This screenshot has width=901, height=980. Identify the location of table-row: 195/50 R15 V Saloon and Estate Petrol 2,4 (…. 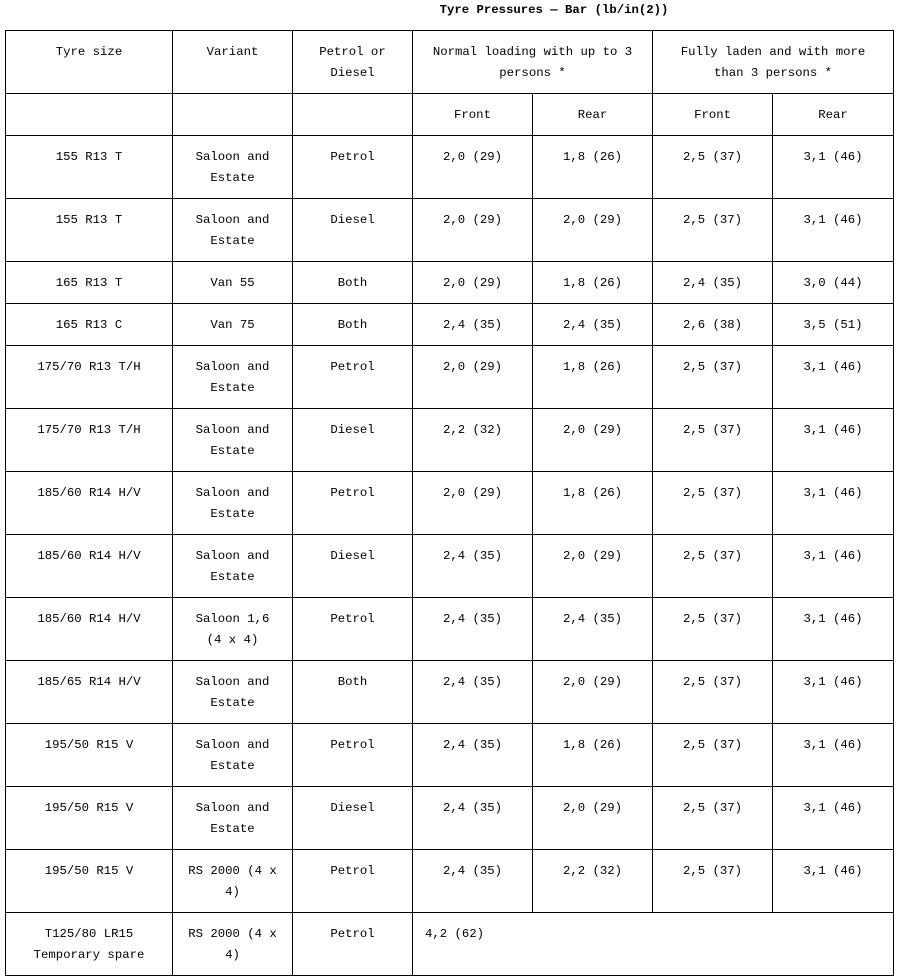
(450, 755).